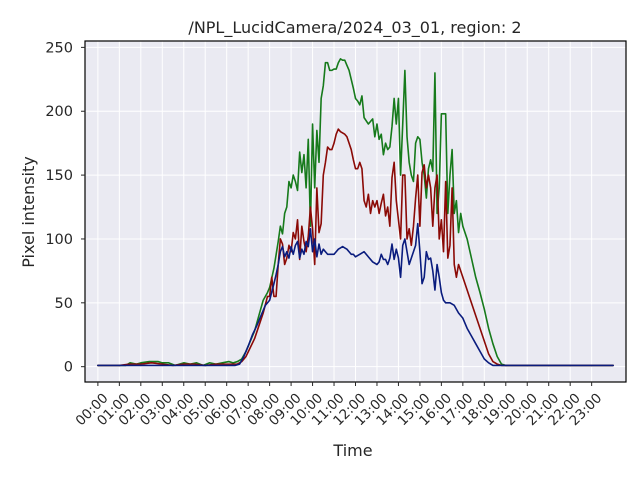 The width and height of the screenshot is (640, 480). What do you see at coordinates (59, 176) in the screenshot?
I see `y-tick-label: 150` at bounding box center [59, 176].